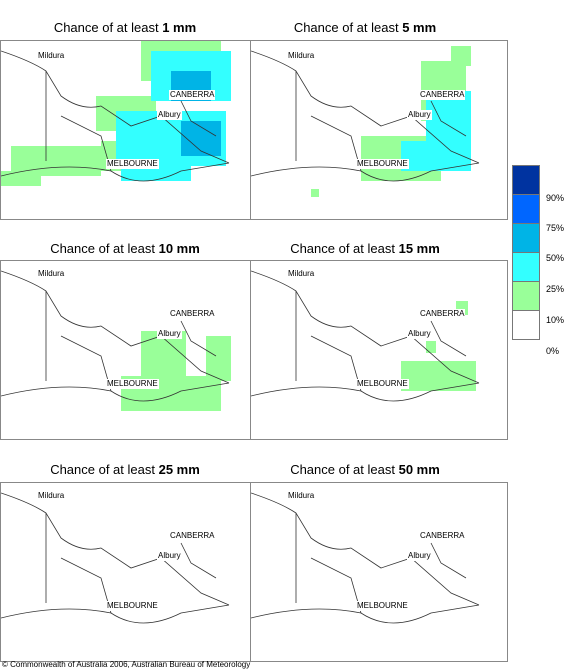 The image size is (570, 671). I want to click on legend-label-90: 90%, so click(555, 198).